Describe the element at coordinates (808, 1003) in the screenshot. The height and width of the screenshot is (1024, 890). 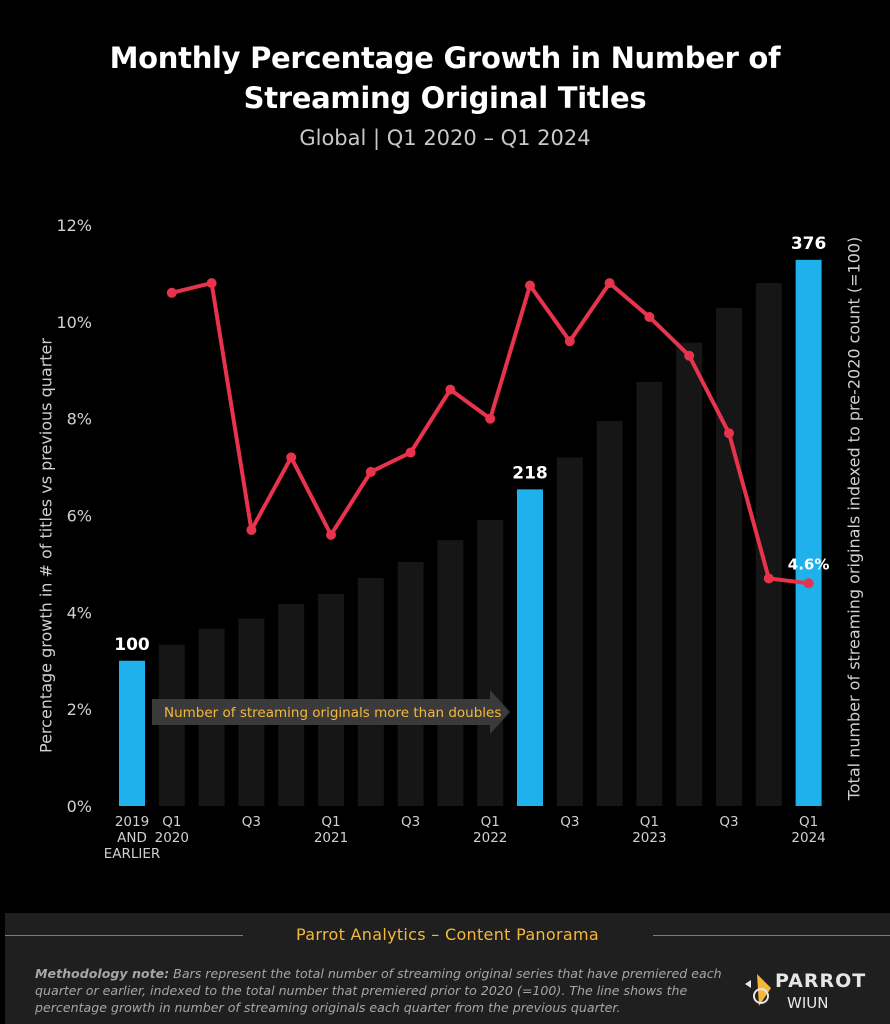
I see `logo-subtext: WIUN` at that location.